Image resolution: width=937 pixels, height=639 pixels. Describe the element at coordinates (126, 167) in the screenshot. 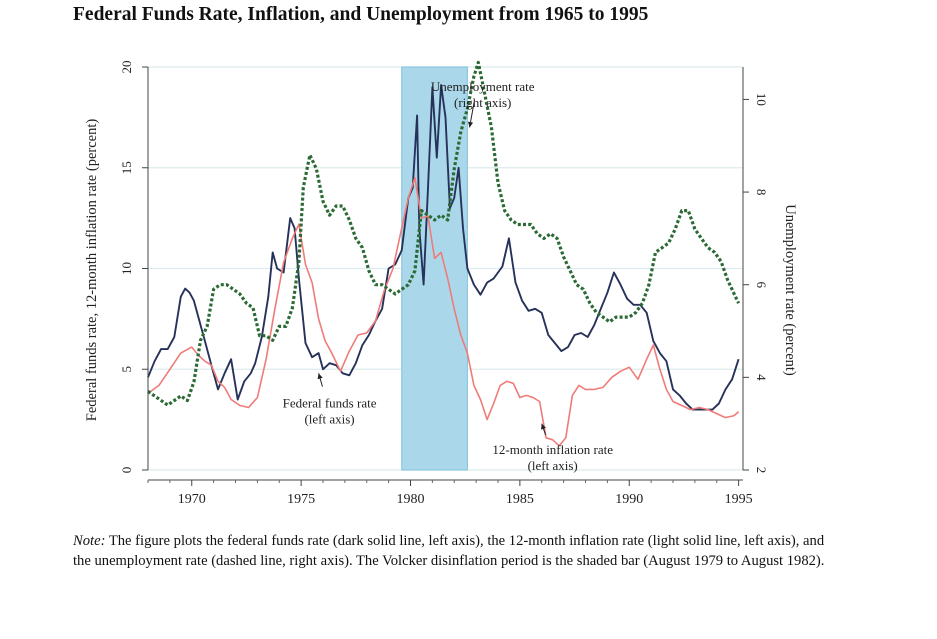

I see `left-tick-label: 15` at that location.